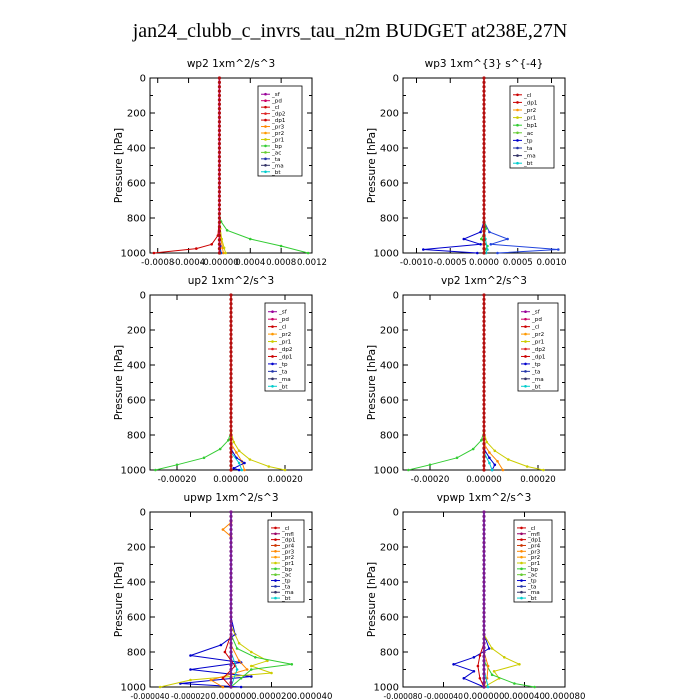 The height and width of the screenshot is (700, 700). What do you see at coordinates (484, 64) in the screenshot?
I see `panel-title: wp3 1xm^{3} s^{-4}` at bounding box center [484, 64].